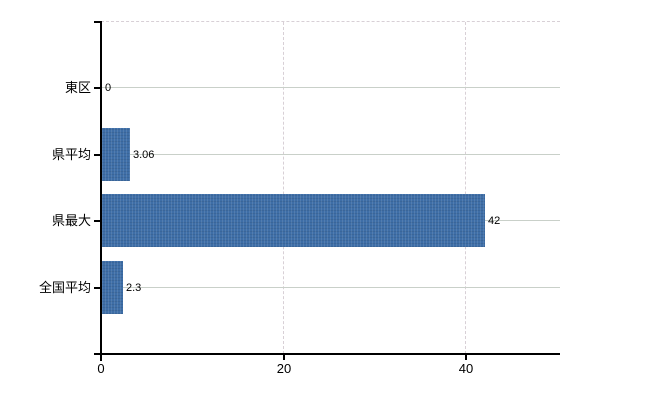 This screenshot has width=650, height=400. I want to click on category-label: 全国平均, so click(64, 287).